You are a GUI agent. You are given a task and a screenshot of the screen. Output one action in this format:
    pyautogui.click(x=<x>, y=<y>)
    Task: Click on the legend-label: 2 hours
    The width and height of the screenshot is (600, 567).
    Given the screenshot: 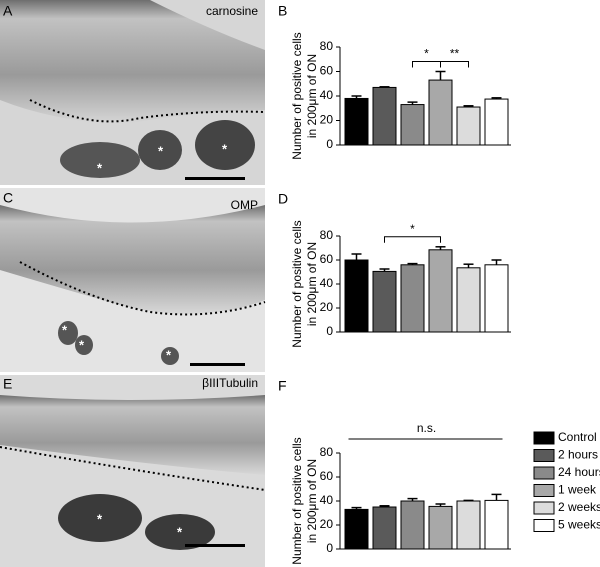 What is the action you would take?
    pyautogui.click(x=578, y=455)
    